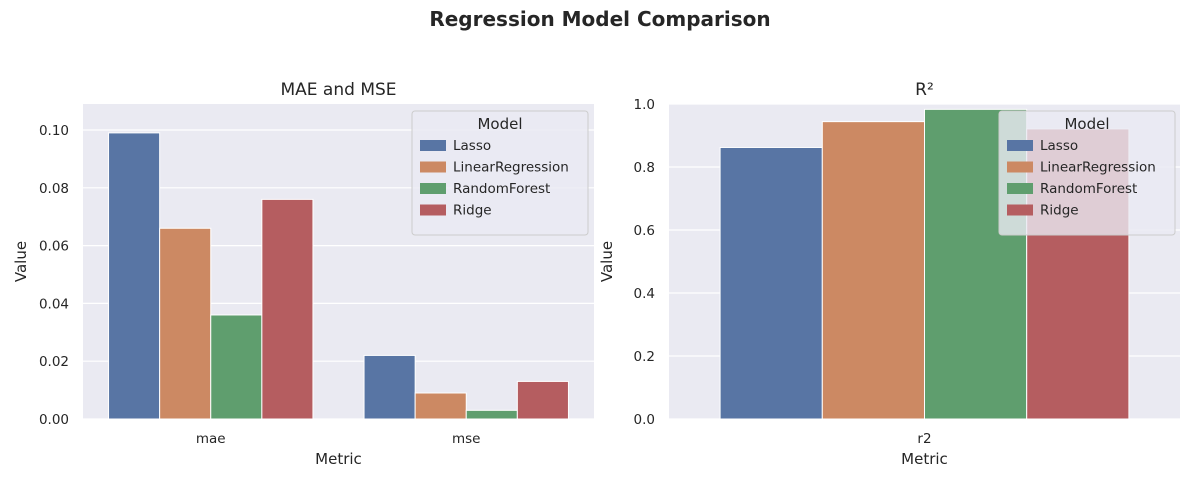  I want to click on chart-title: R², so click(924, 90).